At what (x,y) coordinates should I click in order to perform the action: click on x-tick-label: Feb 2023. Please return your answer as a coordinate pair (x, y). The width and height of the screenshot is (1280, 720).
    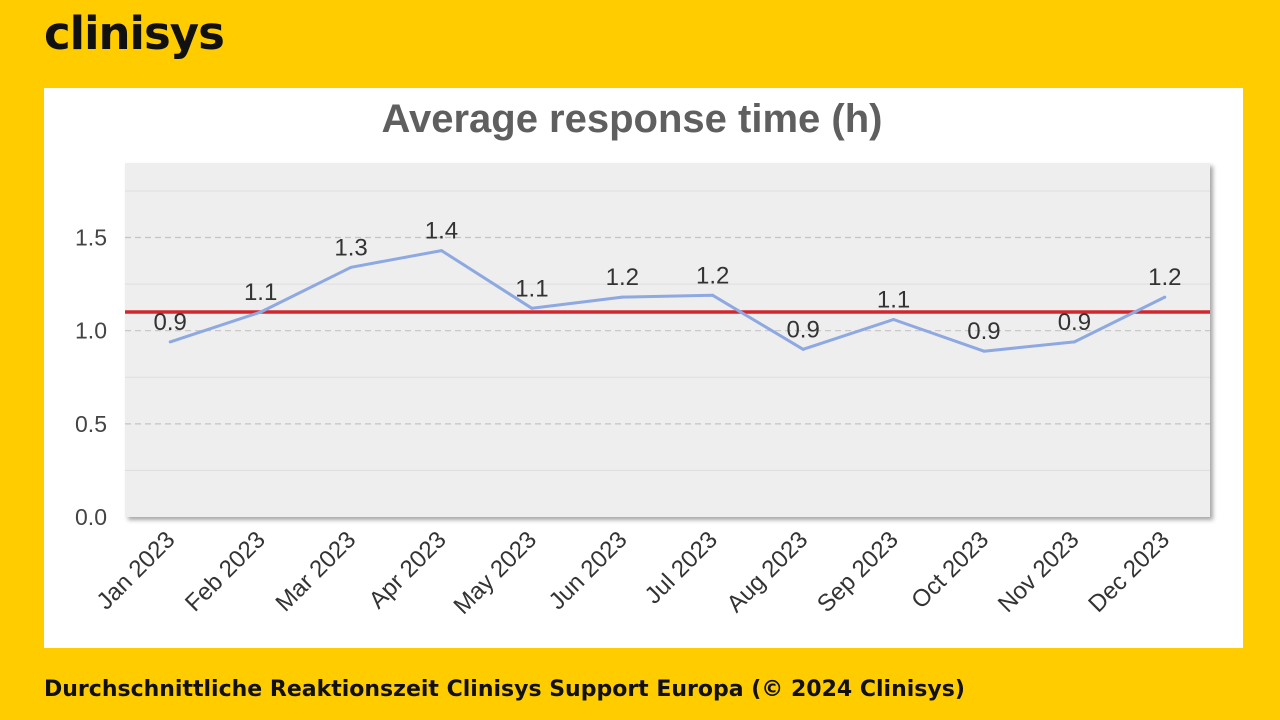
    Looking at the image, I should click on (225, 571).